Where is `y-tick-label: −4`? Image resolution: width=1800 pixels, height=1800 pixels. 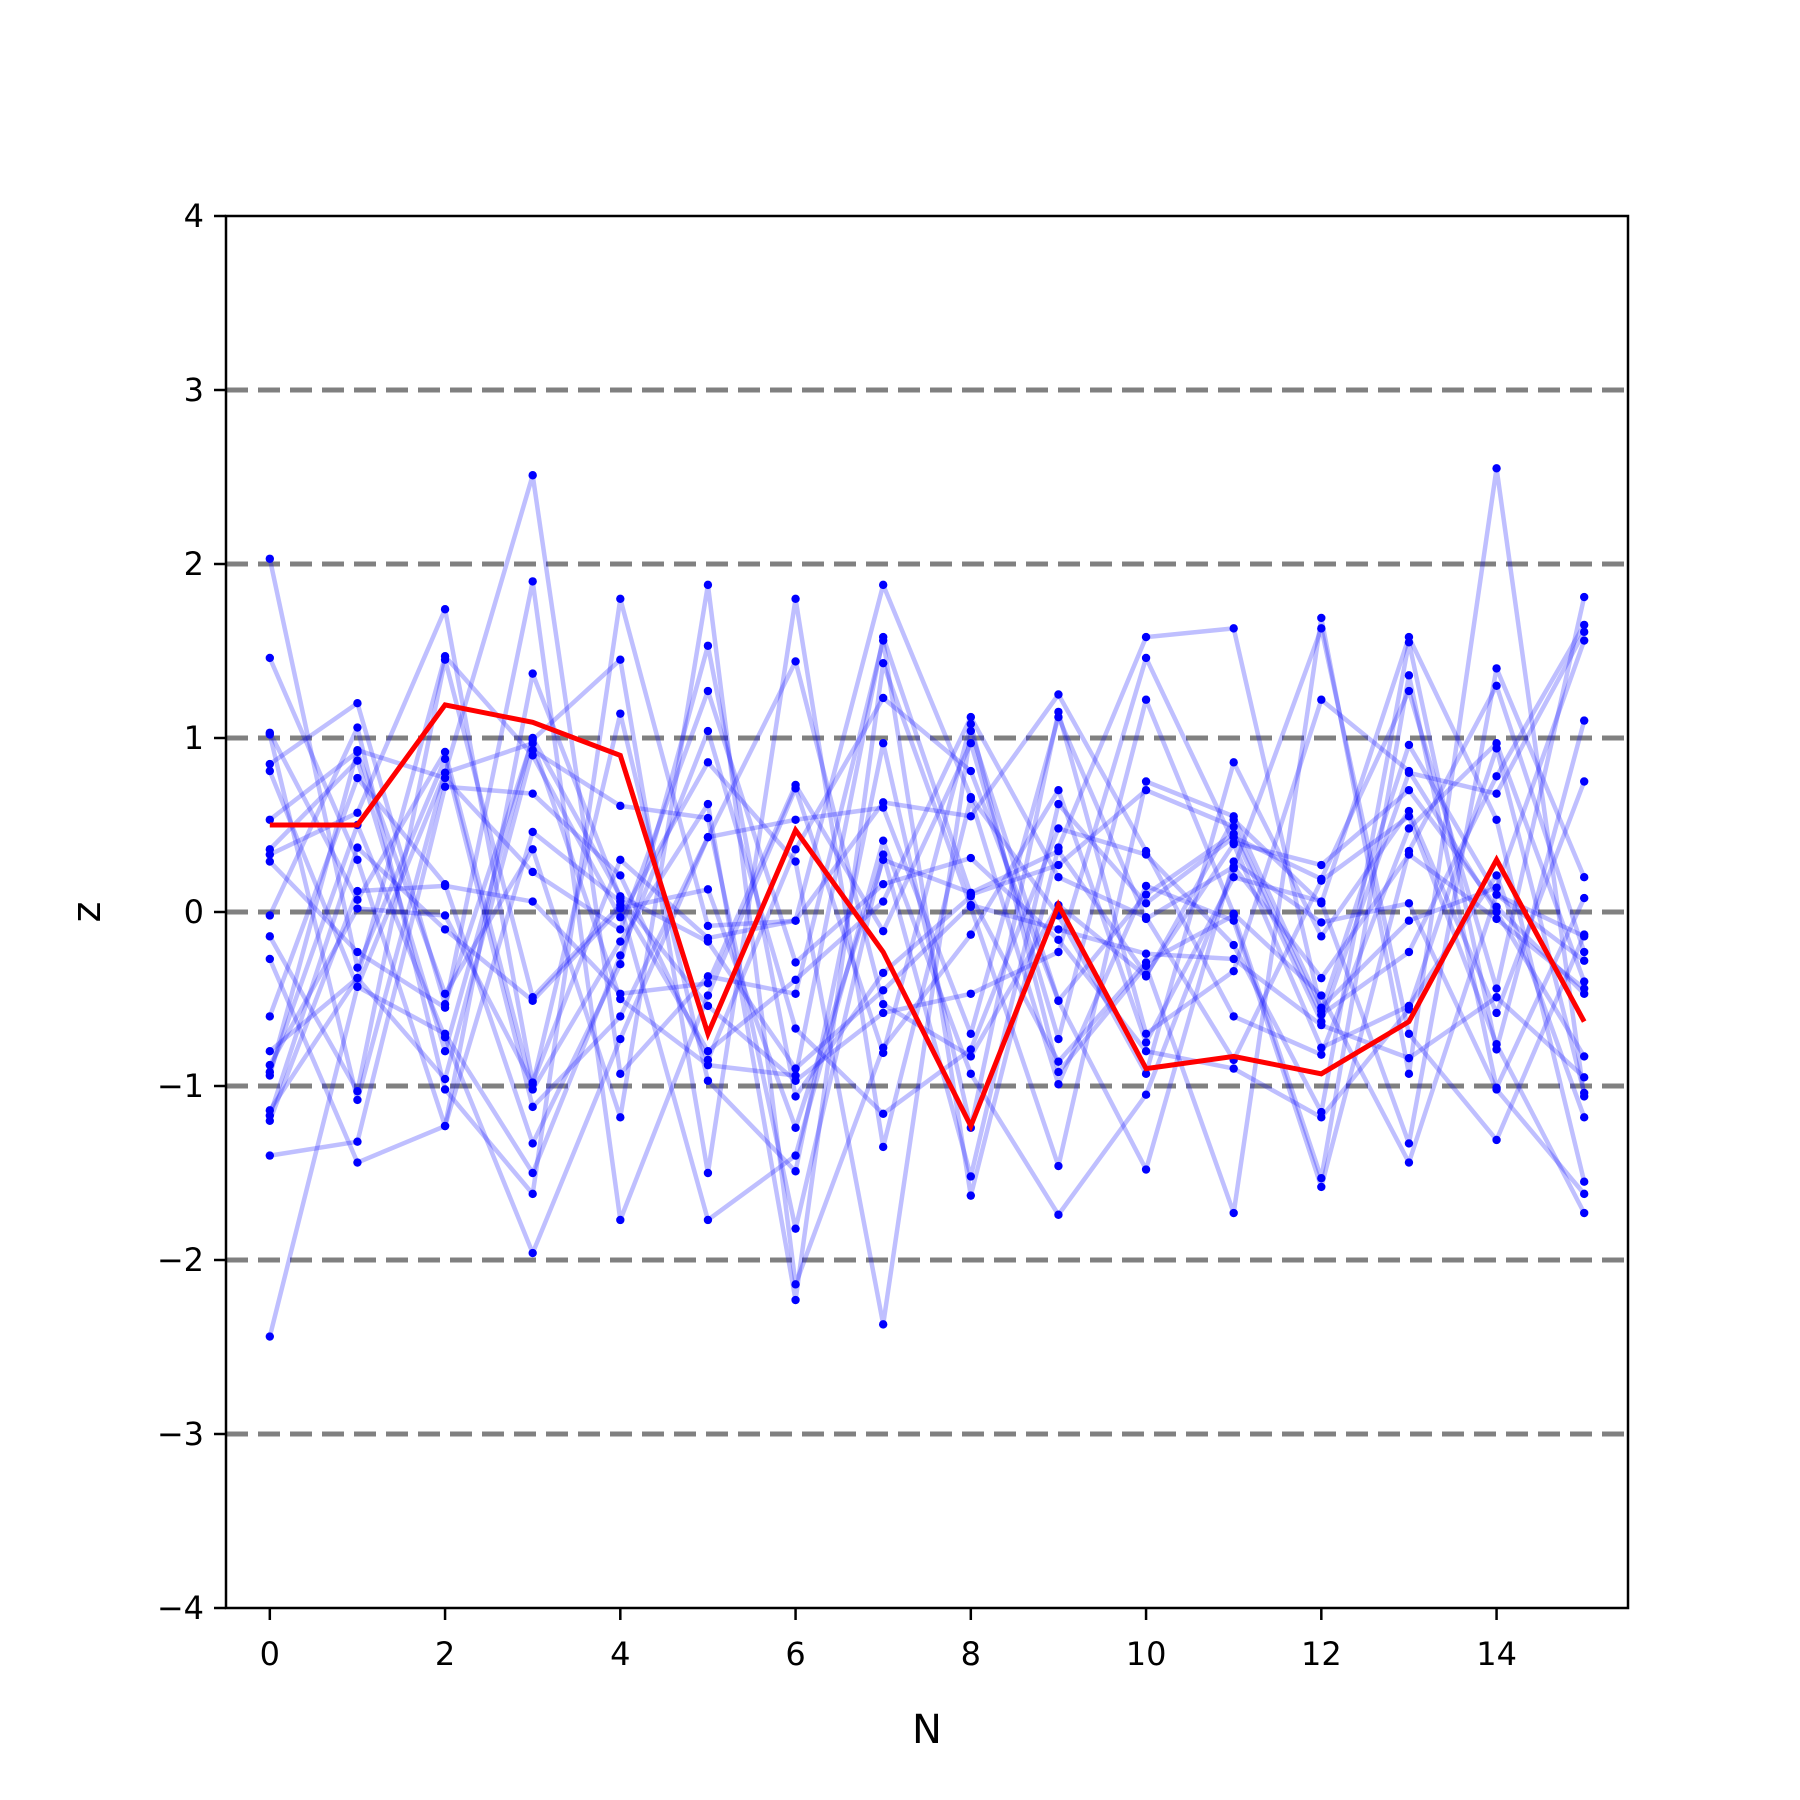
y-tick-label: −4 is located at coordinates (180, 1608).